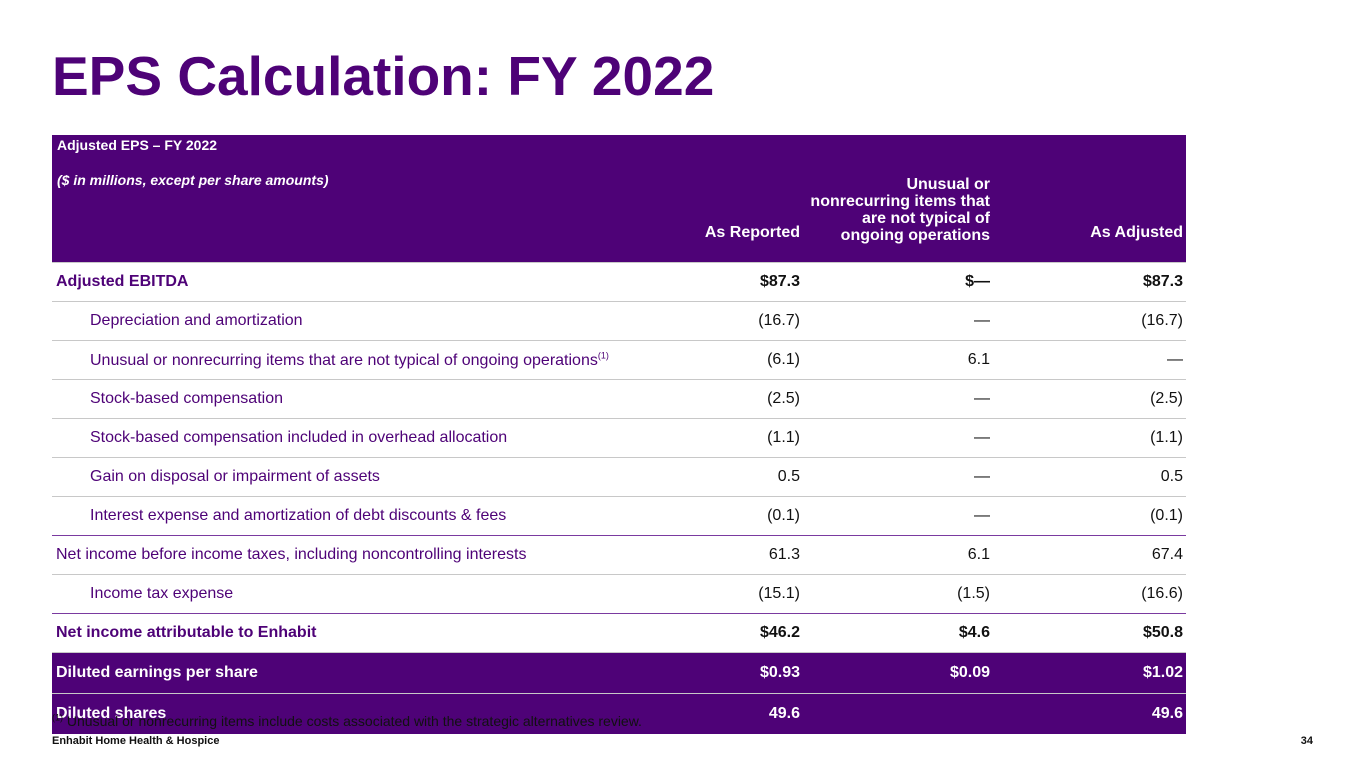 The width and height of the screenshot is (1365, 768). I want to click on cell-as-reported: 49.6, so click(712, 713).